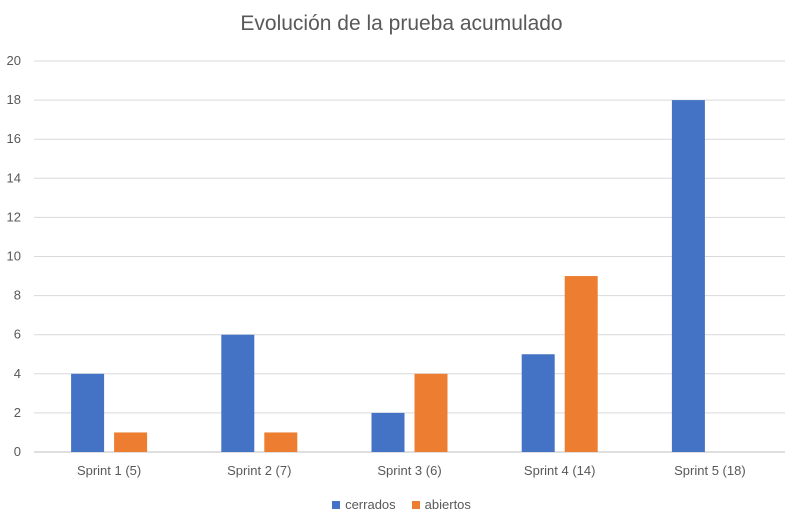 This screenshot has height=532, width=803. Describe the element at coordinates (17, 334) in the screenshot. I see `y-tick-label: 6` at that location.